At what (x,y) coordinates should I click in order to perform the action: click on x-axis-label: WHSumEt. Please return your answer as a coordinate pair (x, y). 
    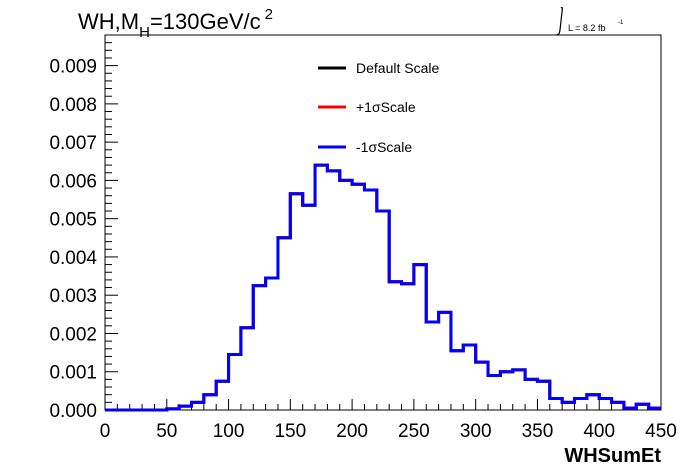
    Looking at the image, I should click on (612, 456).